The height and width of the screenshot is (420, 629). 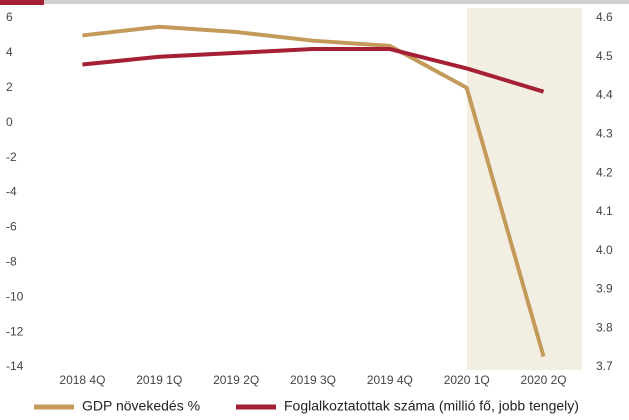 What do you see at coordinates (313, 380) in the screenshot?
I see `x-tick-label: 2019 3Q` at bounding box center [313, 380].